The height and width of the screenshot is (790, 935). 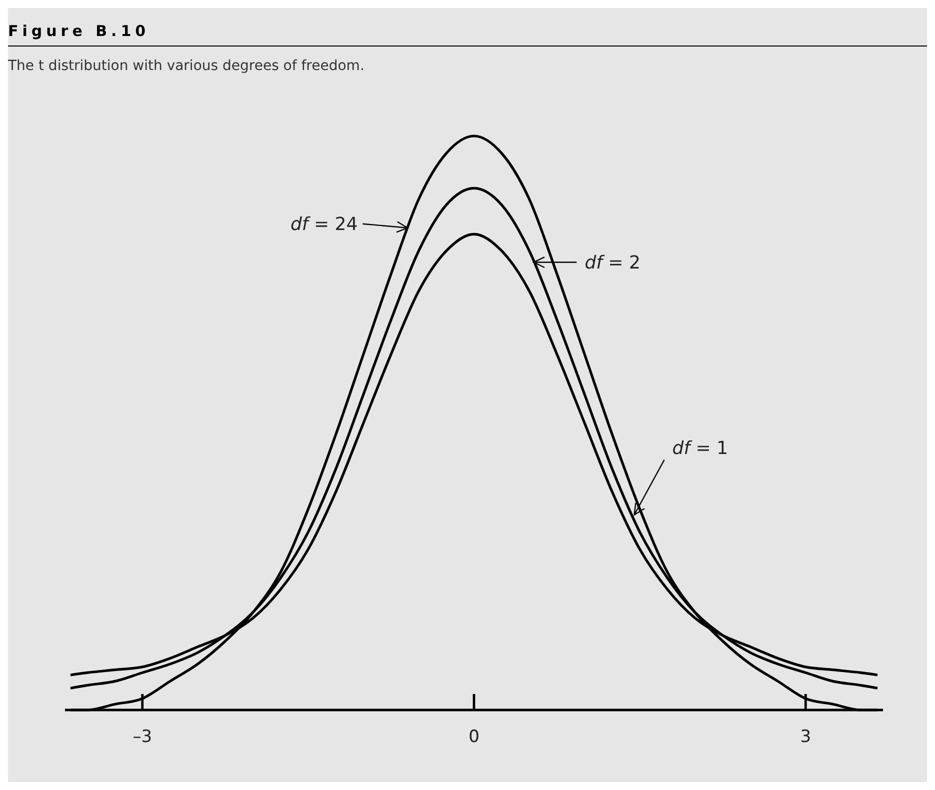 What do you see at coordinates (142, 737) in the screenshot?
I see `x-tick-label: –3` at bounding box center [142, 737].